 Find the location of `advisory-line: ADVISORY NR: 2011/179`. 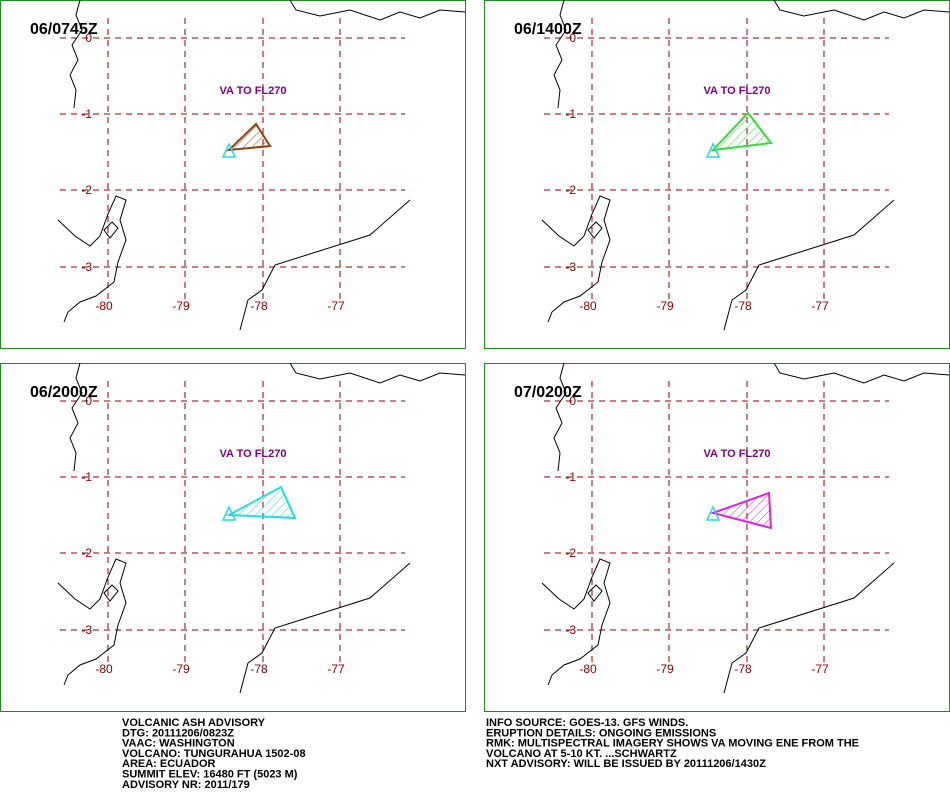

advisory-line: ADVISORY NR: 2011/179 is located at coordinates (186, 785).